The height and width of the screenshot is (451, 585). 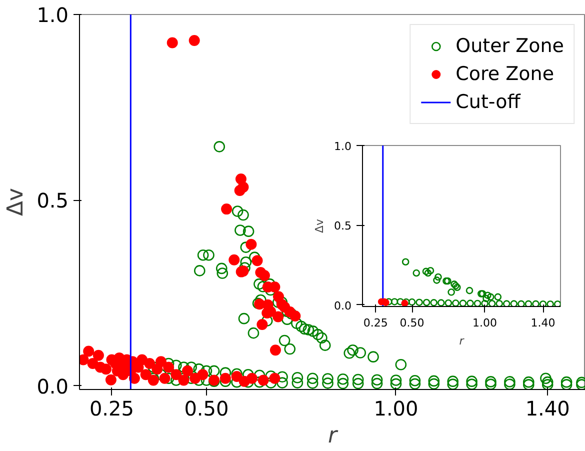 What do you see at coordinates (488, 102) in the screenshot?
I see `legend-label: Cut-off` at bounding box center [488, 102].